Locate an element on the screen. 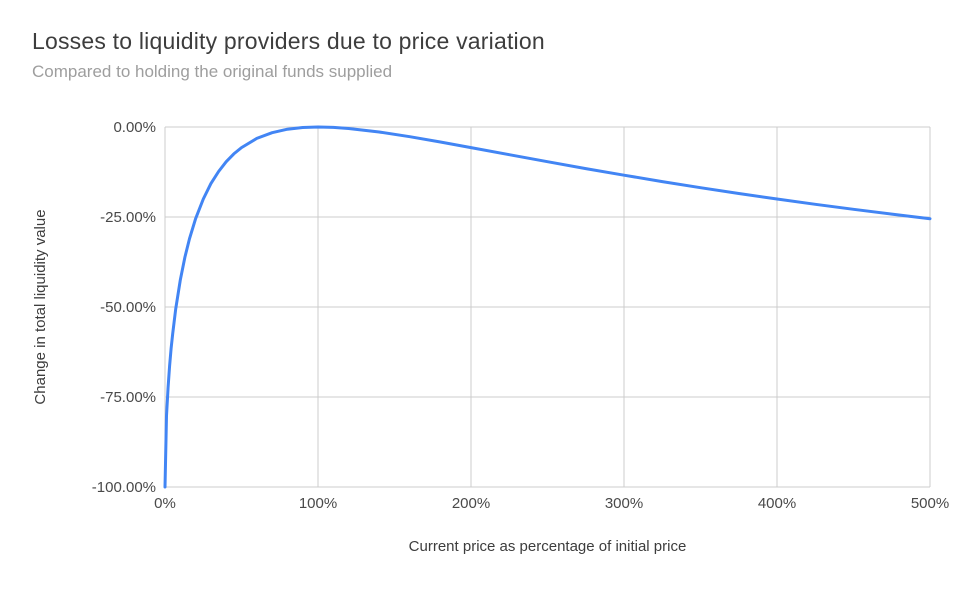 The image size is (960, 592). y-tick-label: -50.00% is located at coordinates (128, 307).